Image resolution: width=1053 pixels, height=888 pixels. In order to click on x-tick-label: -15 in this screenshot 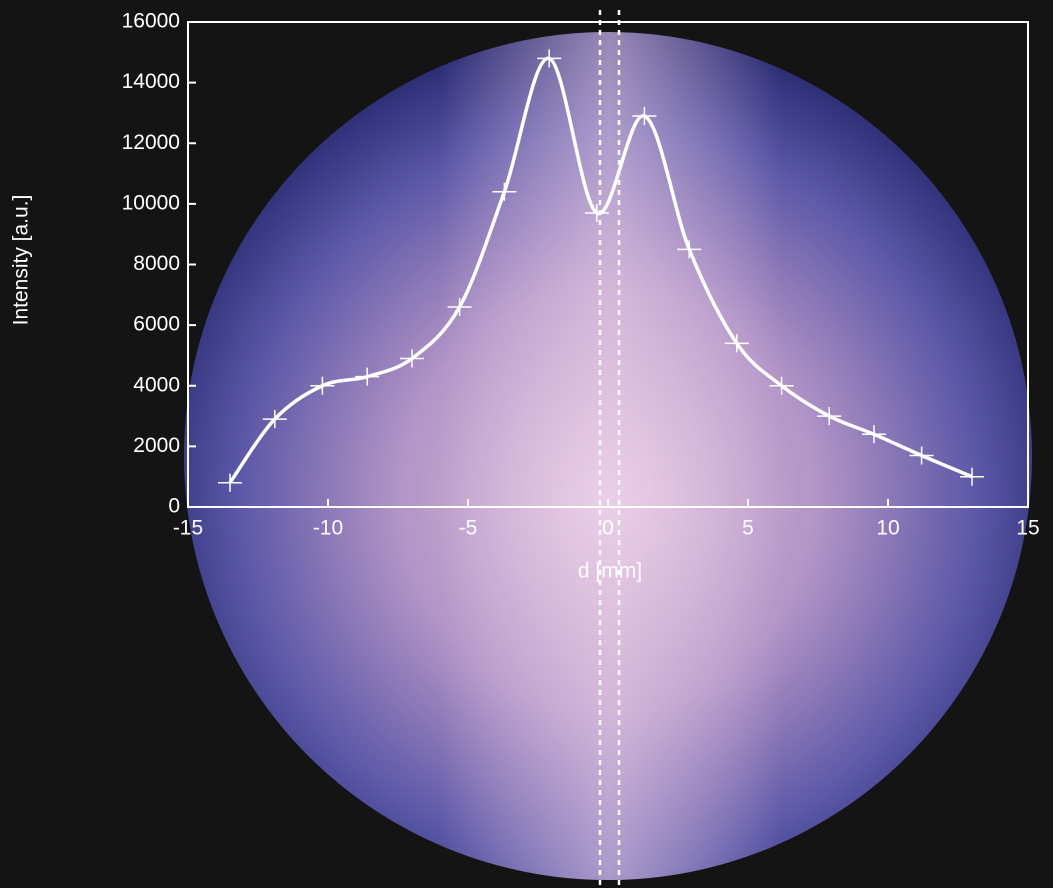, I will do `click(188, 528)`.